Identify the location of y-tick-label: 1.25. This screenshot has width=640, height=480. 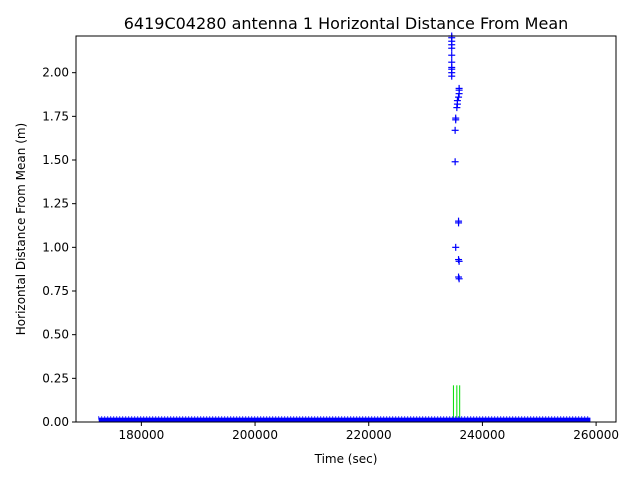
(55, 204).